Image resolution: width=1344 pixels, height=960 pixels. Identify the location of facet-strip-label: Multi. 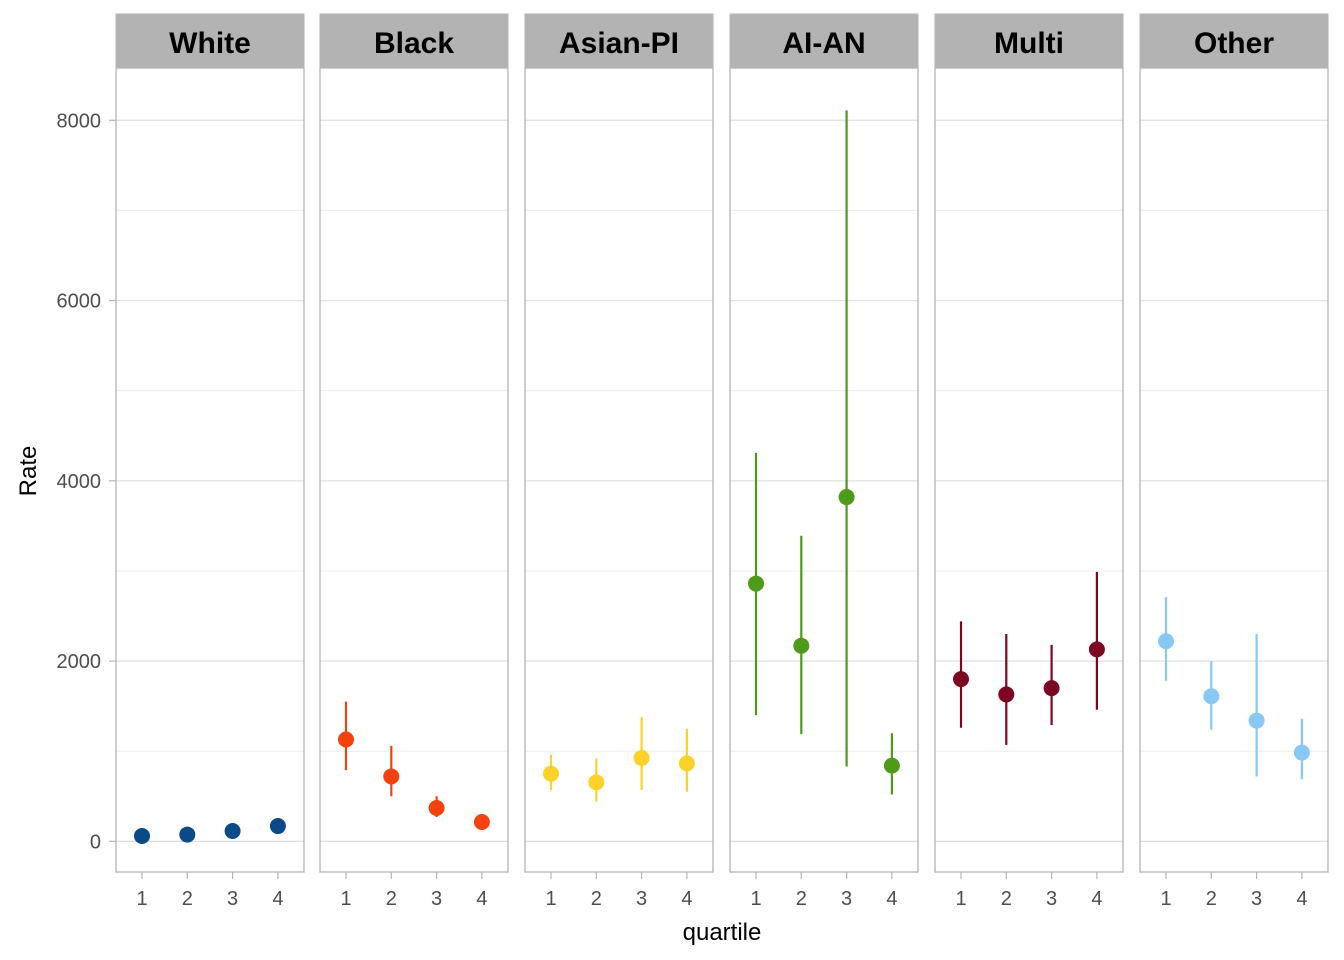
(1029, 43).